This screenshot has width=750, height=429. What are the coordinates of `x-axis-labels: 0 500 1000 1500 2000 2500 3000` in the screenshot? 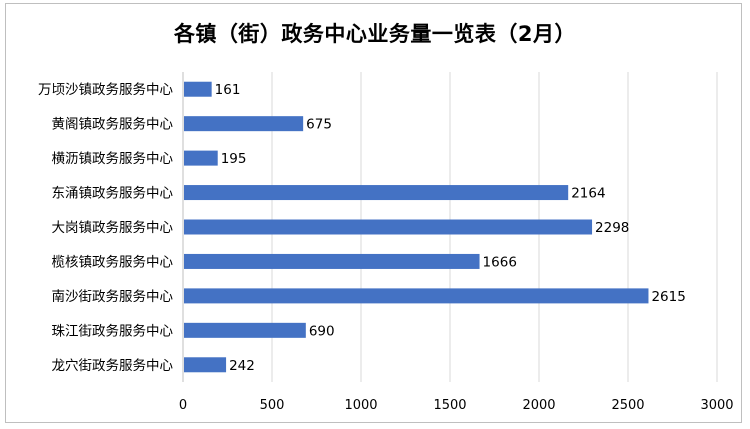 It's located at (456, 405).